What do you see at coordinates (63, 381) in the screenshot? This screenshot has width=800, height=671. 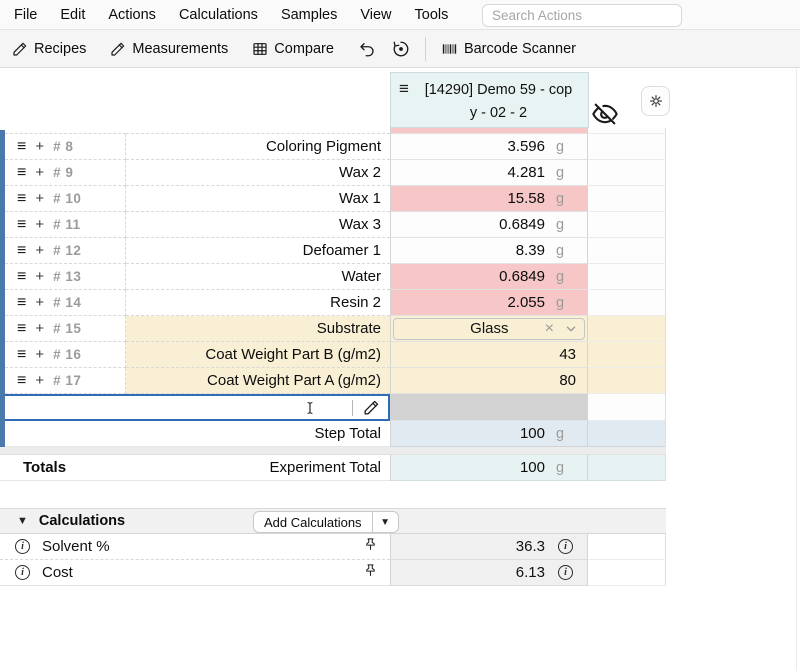 I see `row-handle: ≡ + # 17` at bounding box center [63, 381].